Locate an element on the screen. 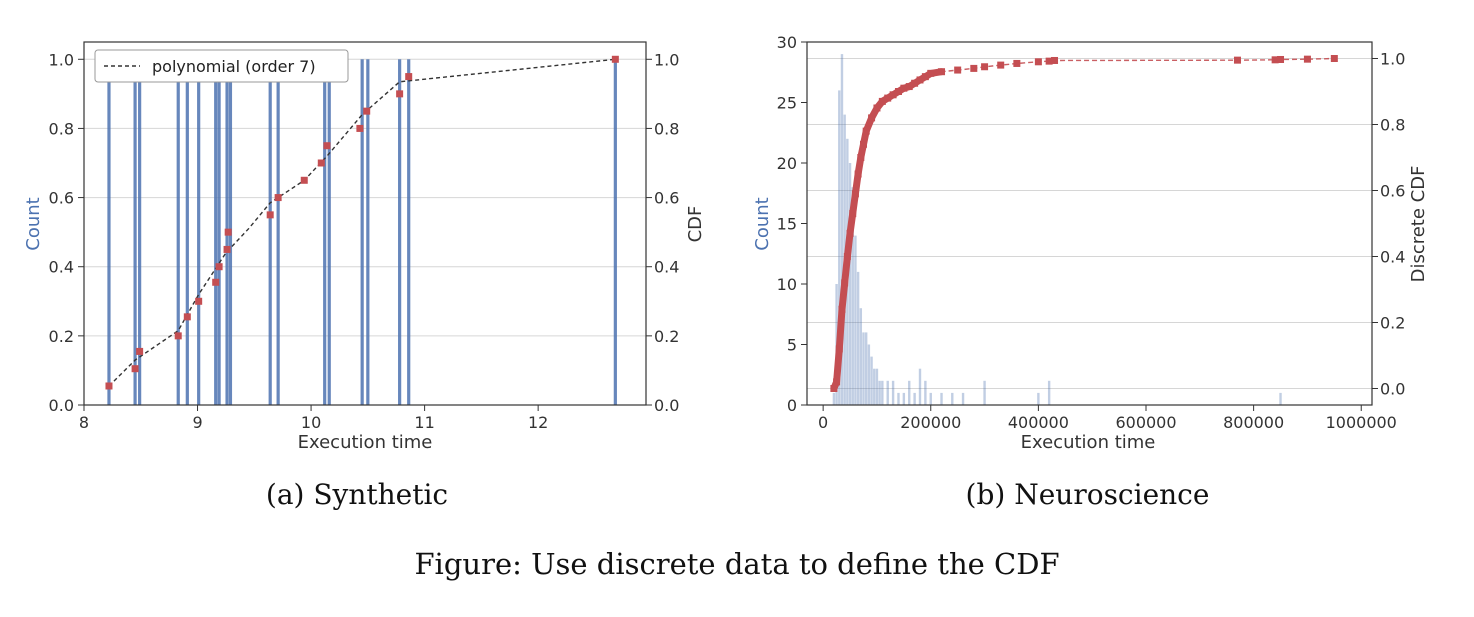  y-tick-label-left: 0.0 is located at coordinates (61, 405).